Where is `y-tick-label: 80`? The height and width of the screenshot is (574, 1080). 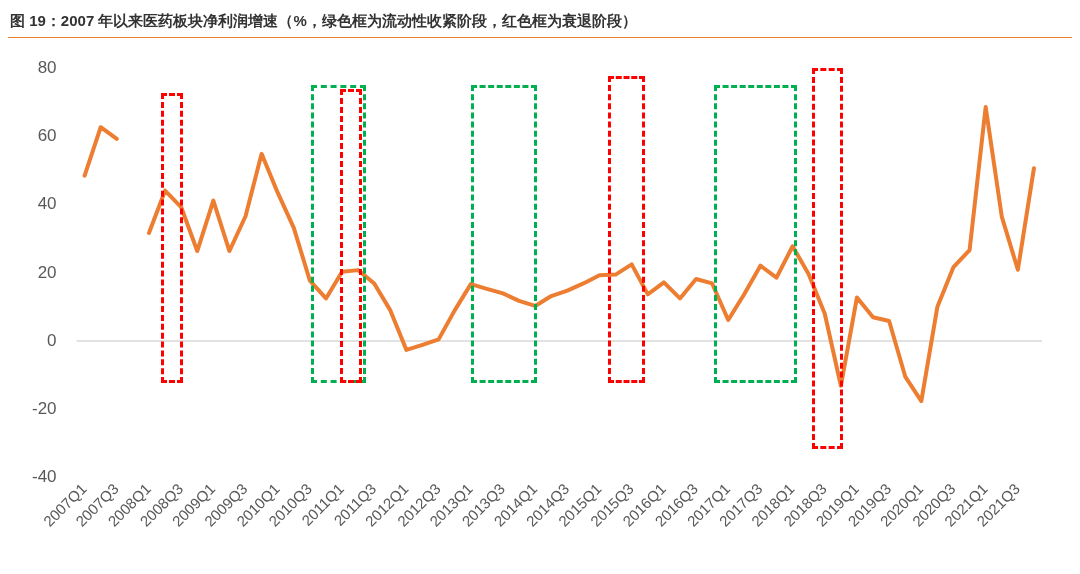 y-tick-label: 80 is located at coordinates (47, 67).